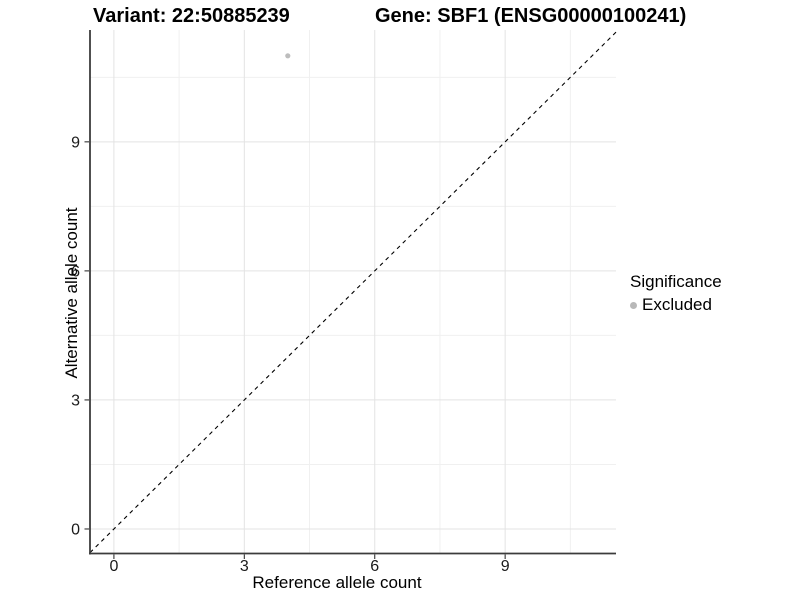  What do you see at coordinates (244, 566) in the screenshot?
I see `x-tick-label: 3` at bounding box center [244, 566].